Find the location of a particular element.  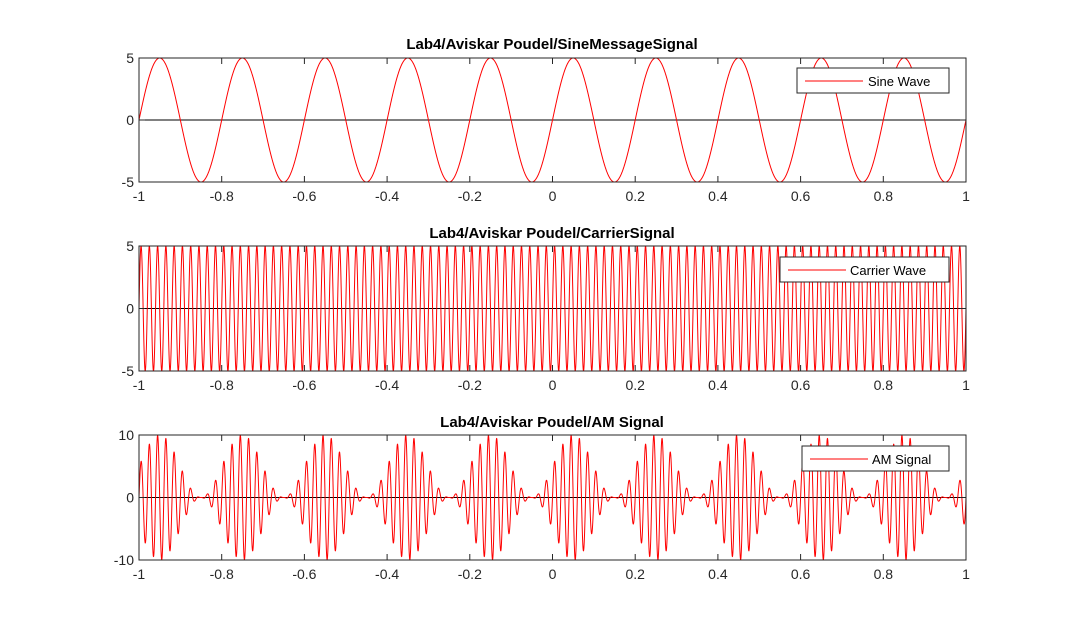

legend: Carrier Wave is located at coordinates (864, 269).